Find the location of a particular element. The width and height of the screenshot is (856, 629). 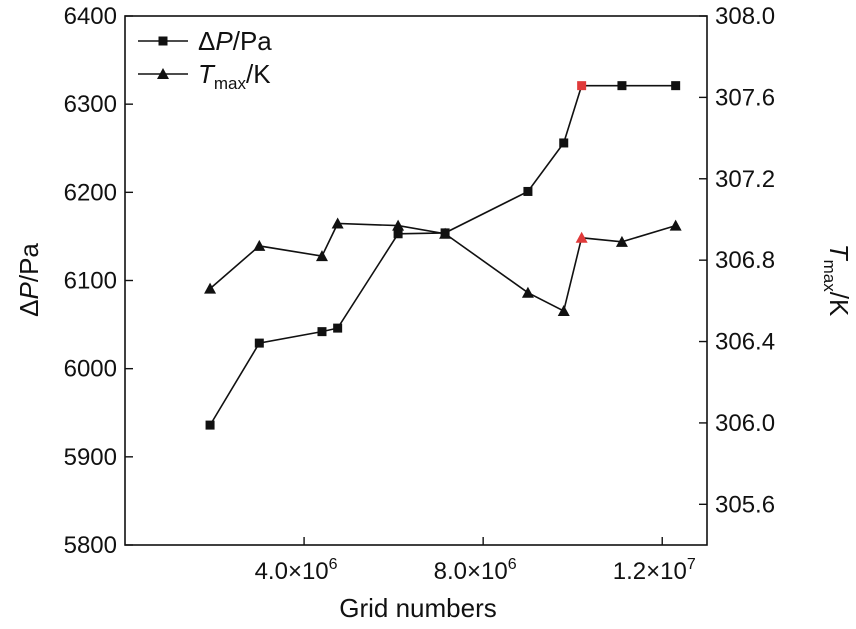

y-right-tick-label: 307.6 is located at coordinates (745, 97).